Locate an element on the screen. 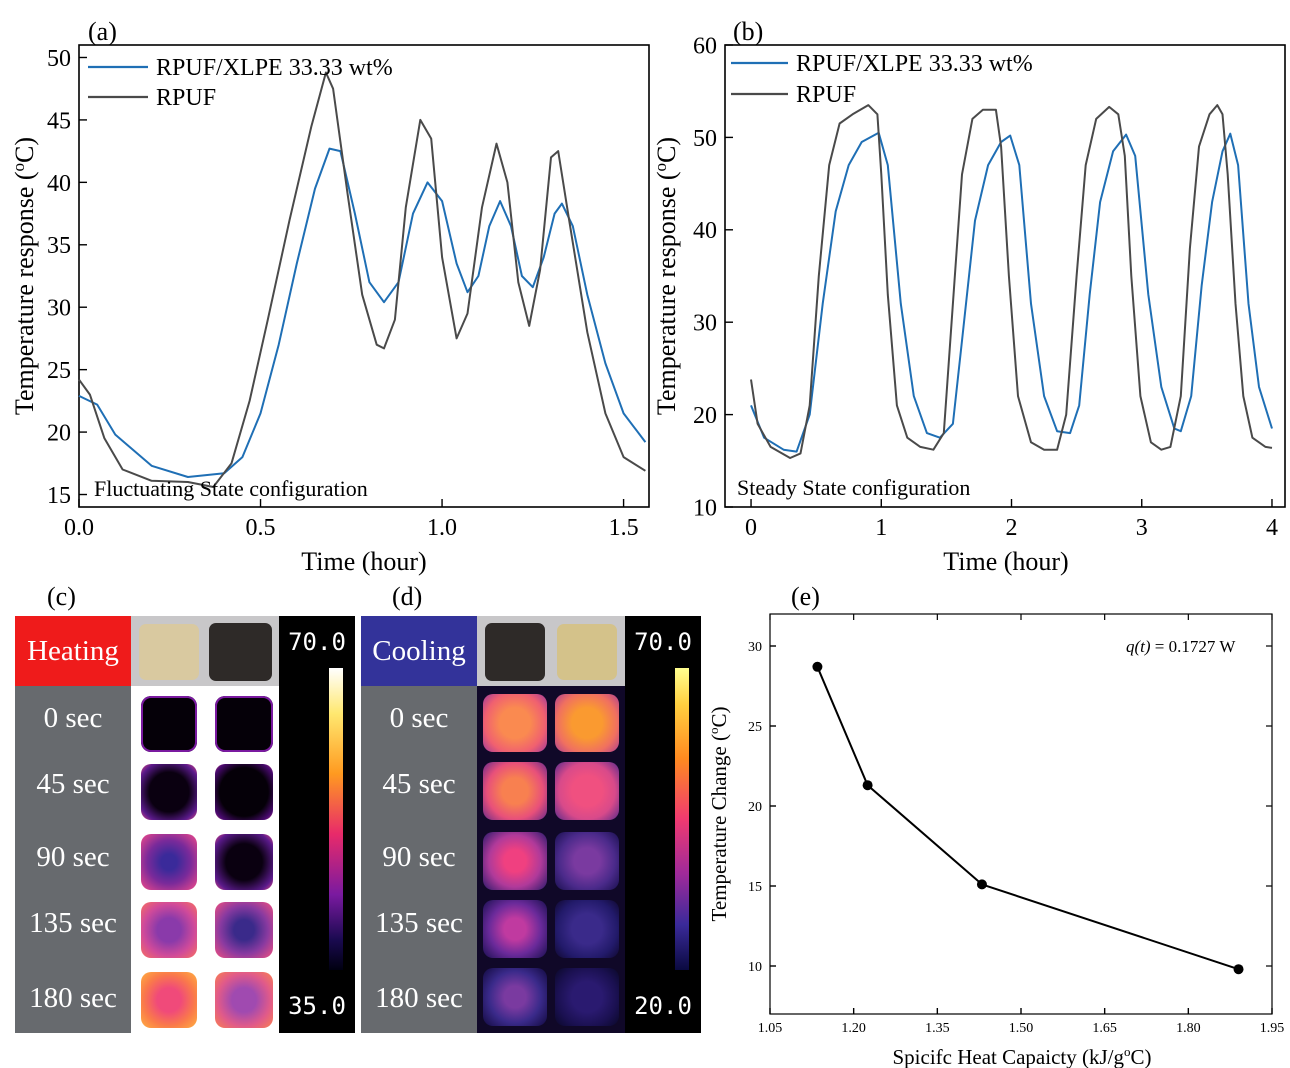  panel-e-xlabel: Spicifc Heat Capaicty (kJ/goC) is located at coordinates (1021, 1056).